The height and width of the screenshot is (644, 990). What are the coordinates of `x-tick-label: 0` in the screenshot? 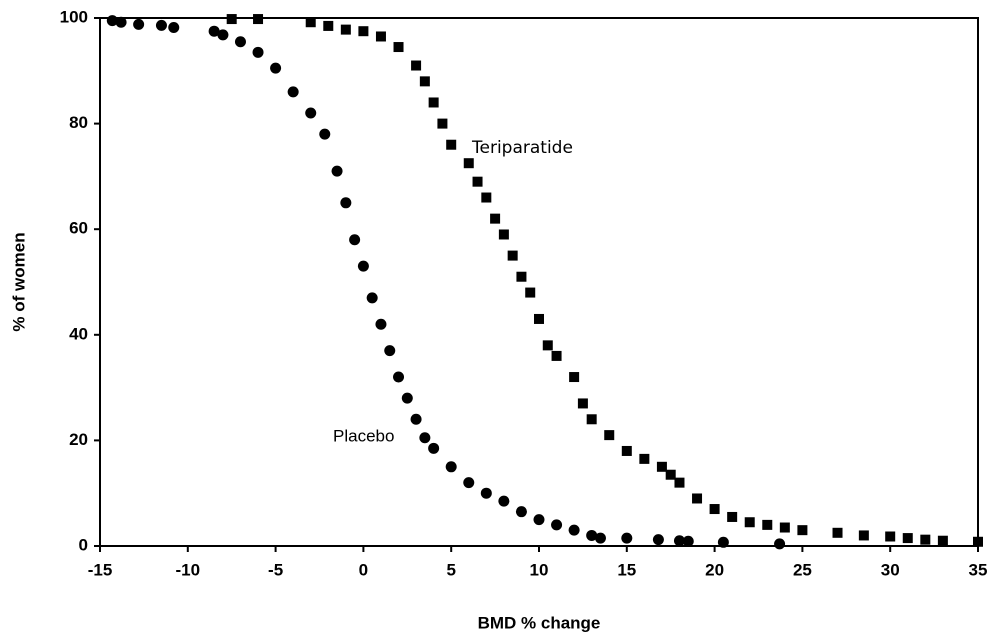 It's located at (363, 569).